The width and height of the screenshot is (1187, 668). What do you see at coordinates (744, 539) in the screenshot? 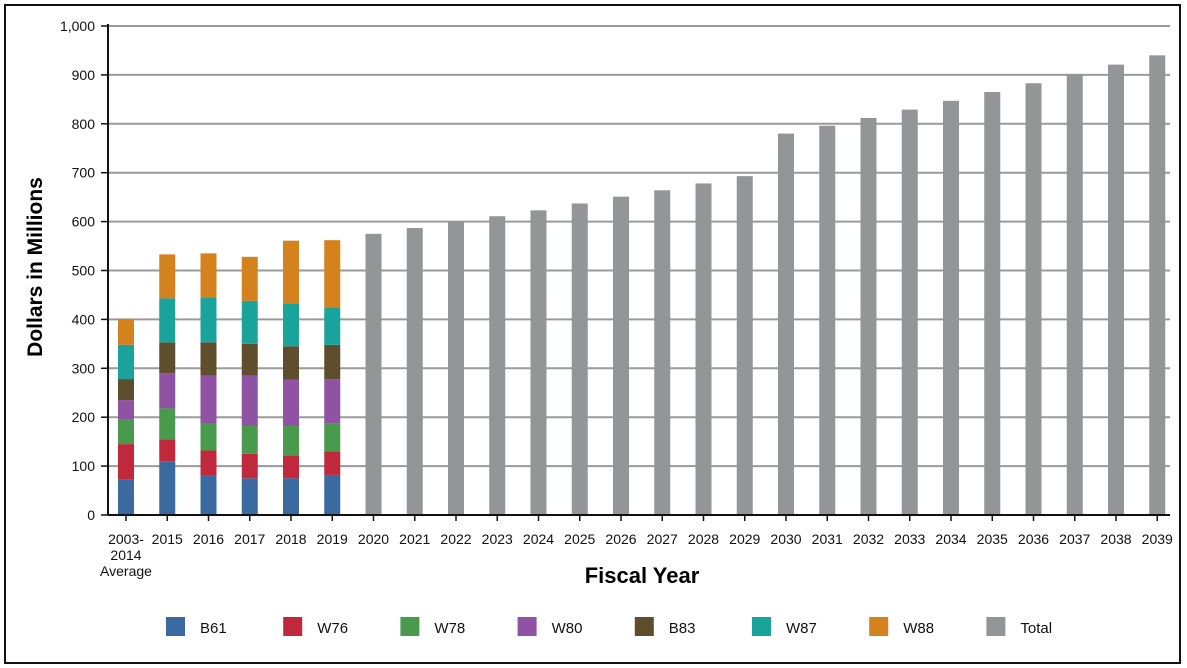
I see `x-tick-label: 2029` at bounding box center [744, 539].